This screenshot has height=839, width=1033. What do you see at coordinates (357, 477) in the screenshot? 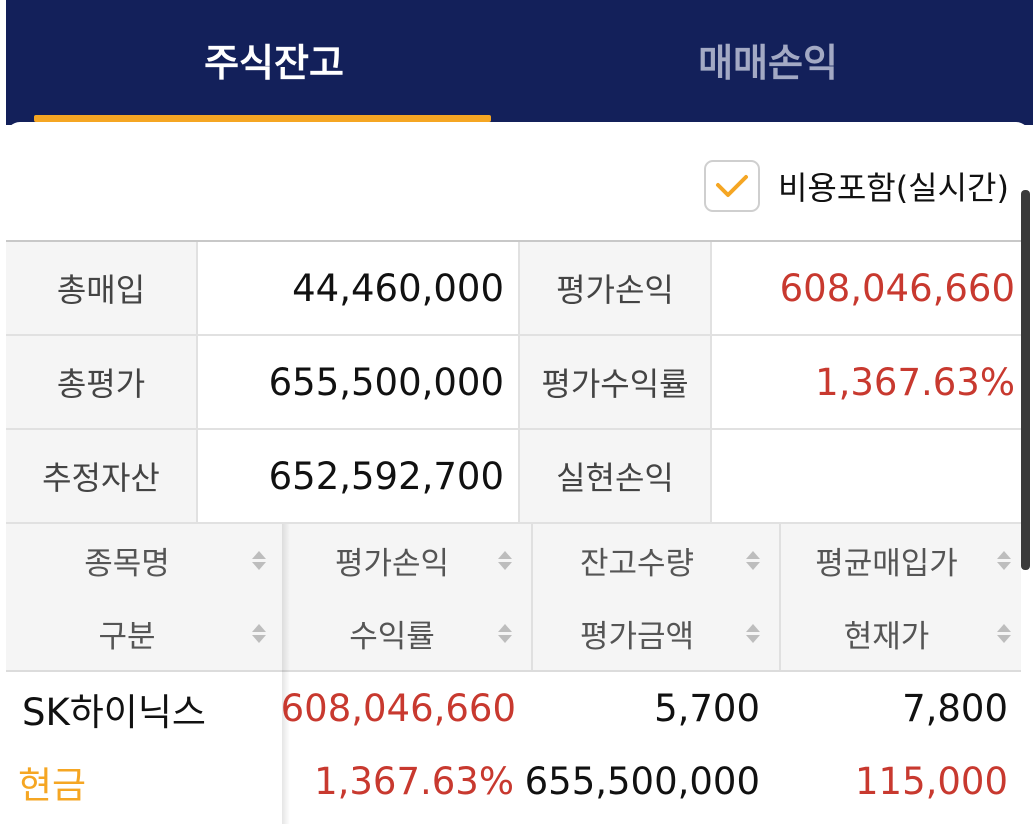
I see `est-assets-value: 652,592,700` at bounding box center [357, 477].